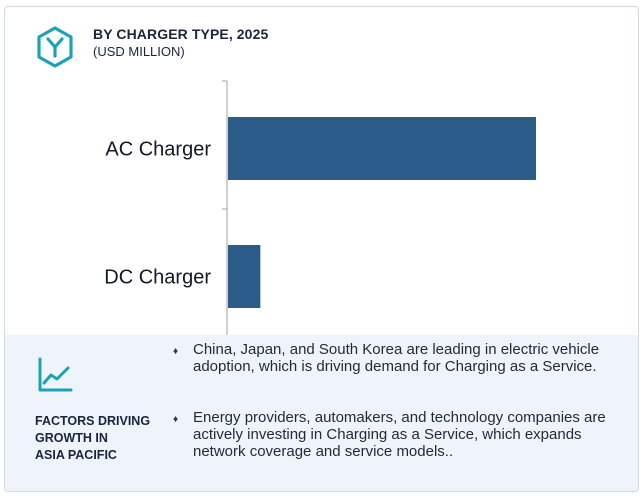  What do you see at coordinates (55, 47) in the screenshot?
I see `hexagon-y-icon` at bounding box center [55, 47].